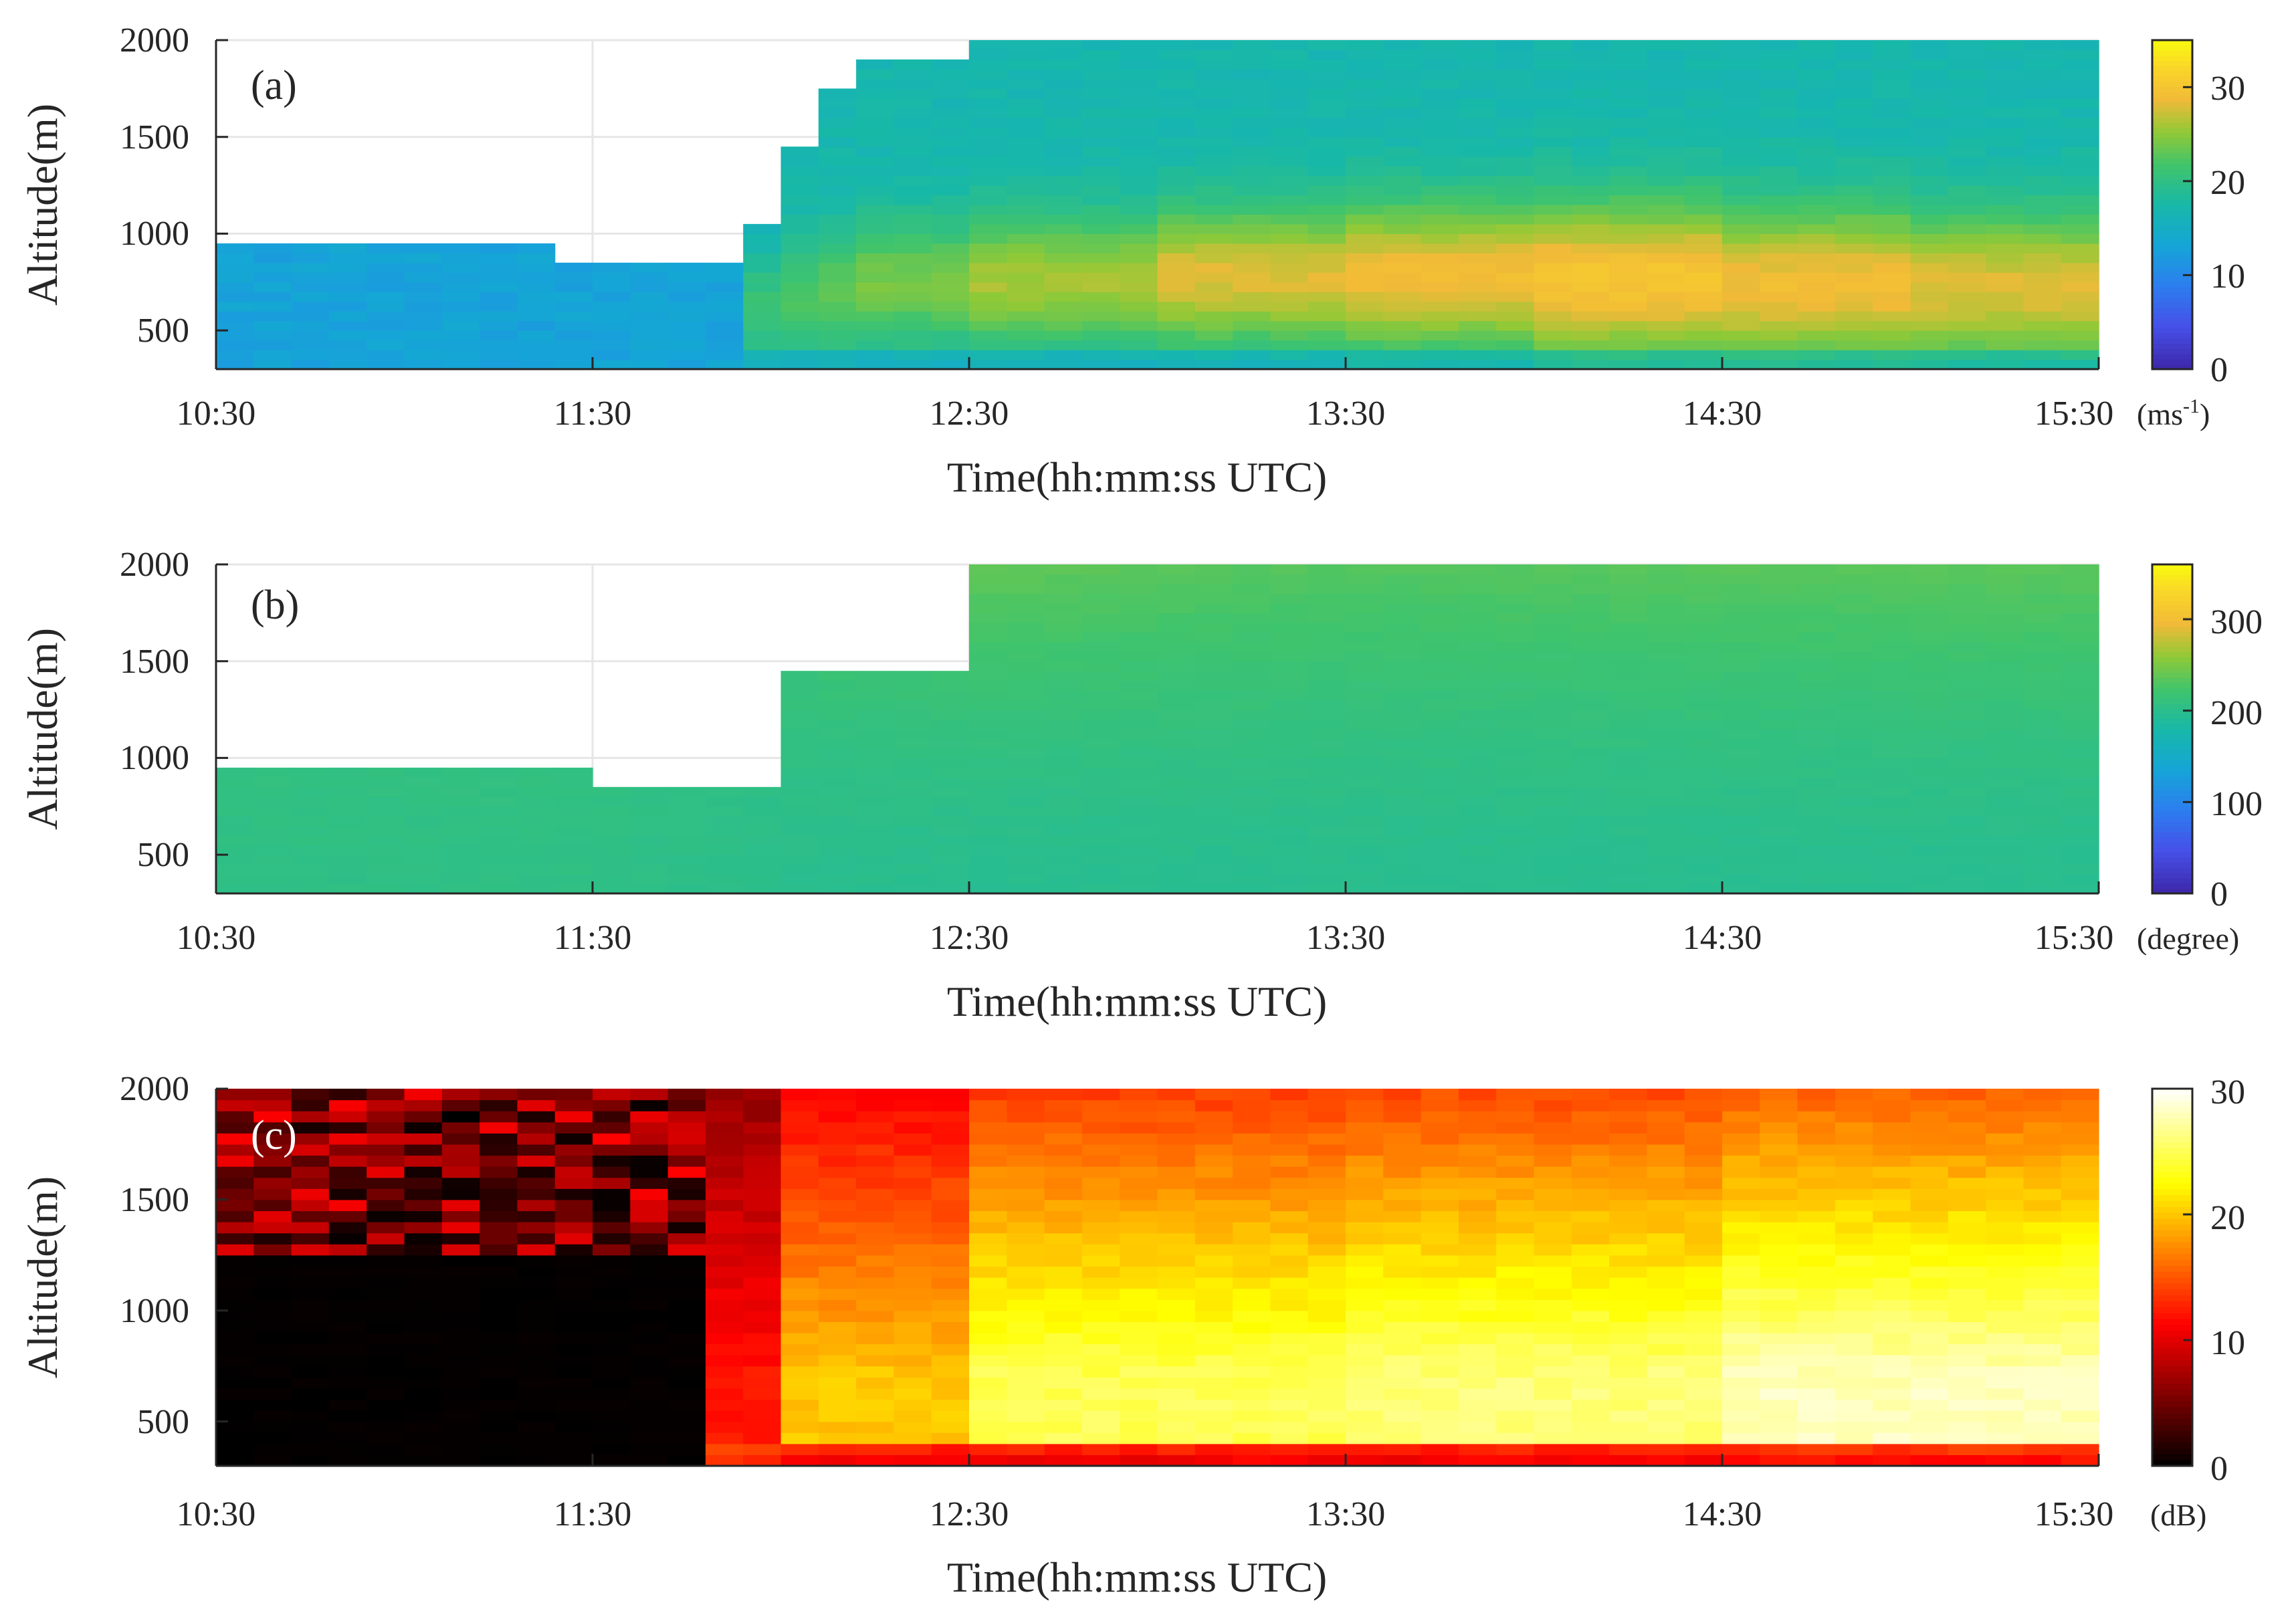 The image size is (2296, 1621). I want to click on panel-c-ytick-label: 500, so click(163, 1422).